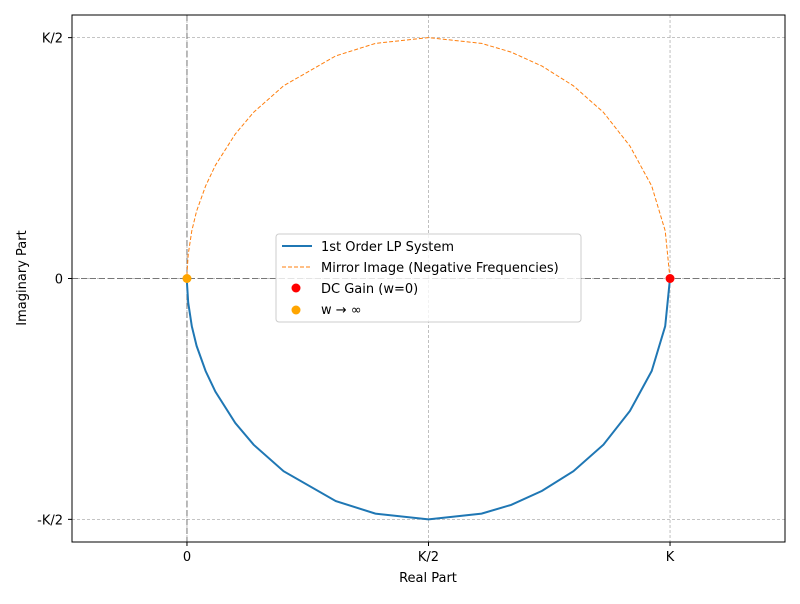 The image size is (800, 604). Describe the element at coordinates (54, 280) in the screenshot. I see `y-ticks: -K/2 0 K/2` at that location.